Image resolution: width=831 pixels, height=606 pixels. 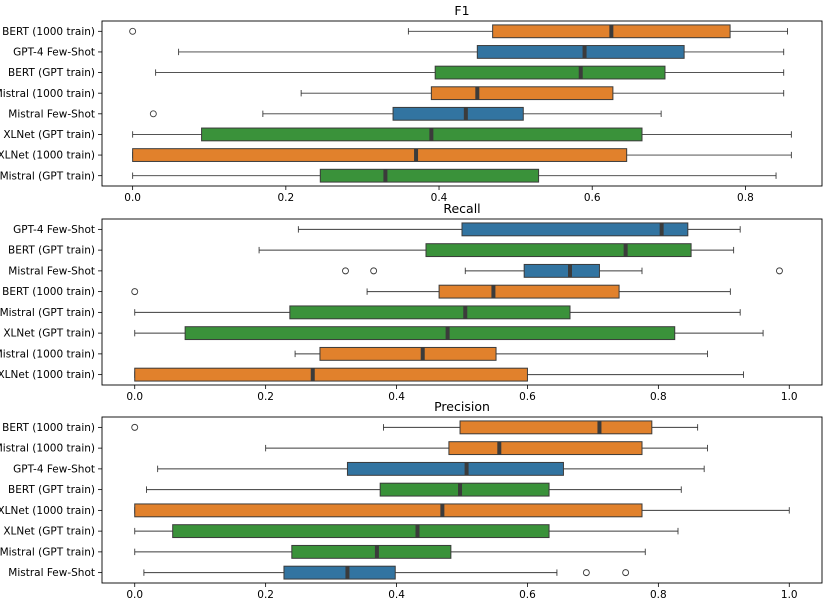 What do you see at coordinates (461, 208) in the screenshot?
I see `panel-title: Recall` at bounding box center [461, 208].